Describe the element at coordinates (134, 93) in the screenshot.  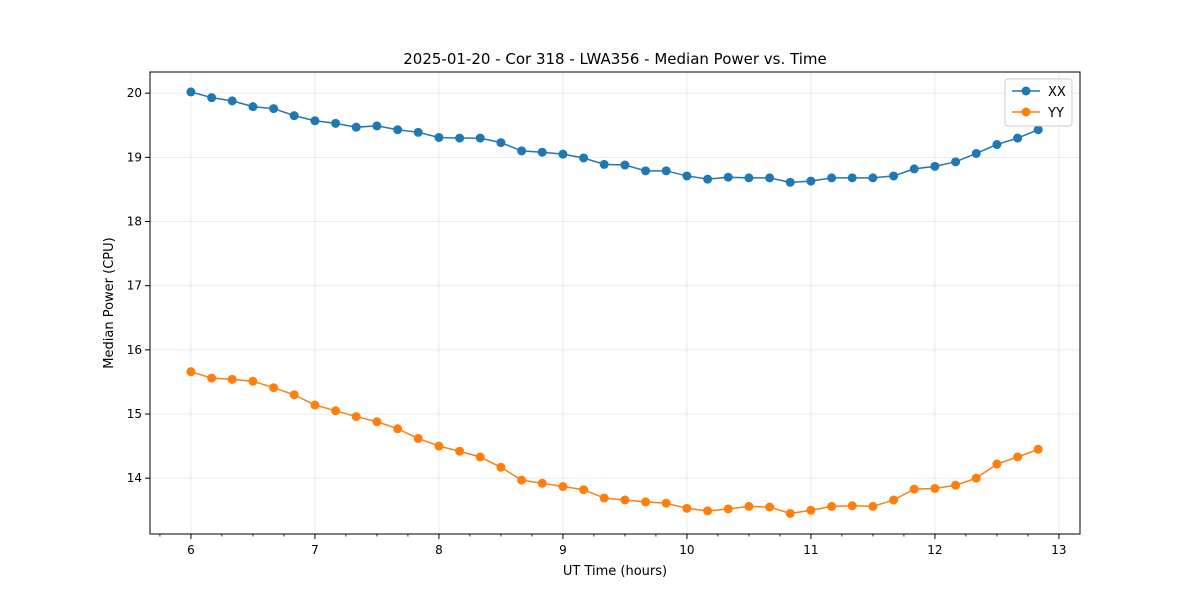
I see `y-tick-label: 20` at that location.